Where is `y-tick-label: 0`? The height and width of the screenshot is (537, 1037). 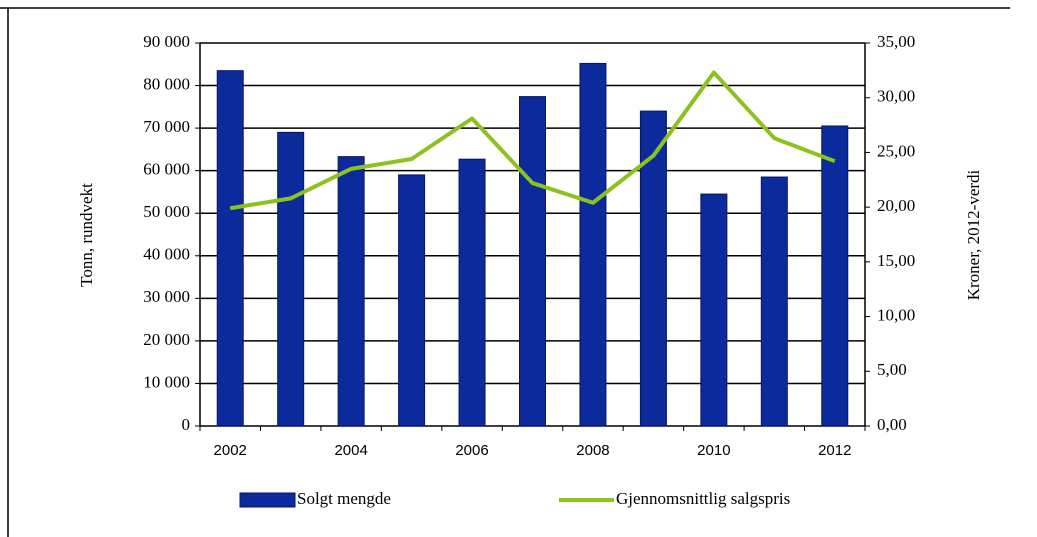
y-tick-label: 0 is located at coordinates (186, 424).